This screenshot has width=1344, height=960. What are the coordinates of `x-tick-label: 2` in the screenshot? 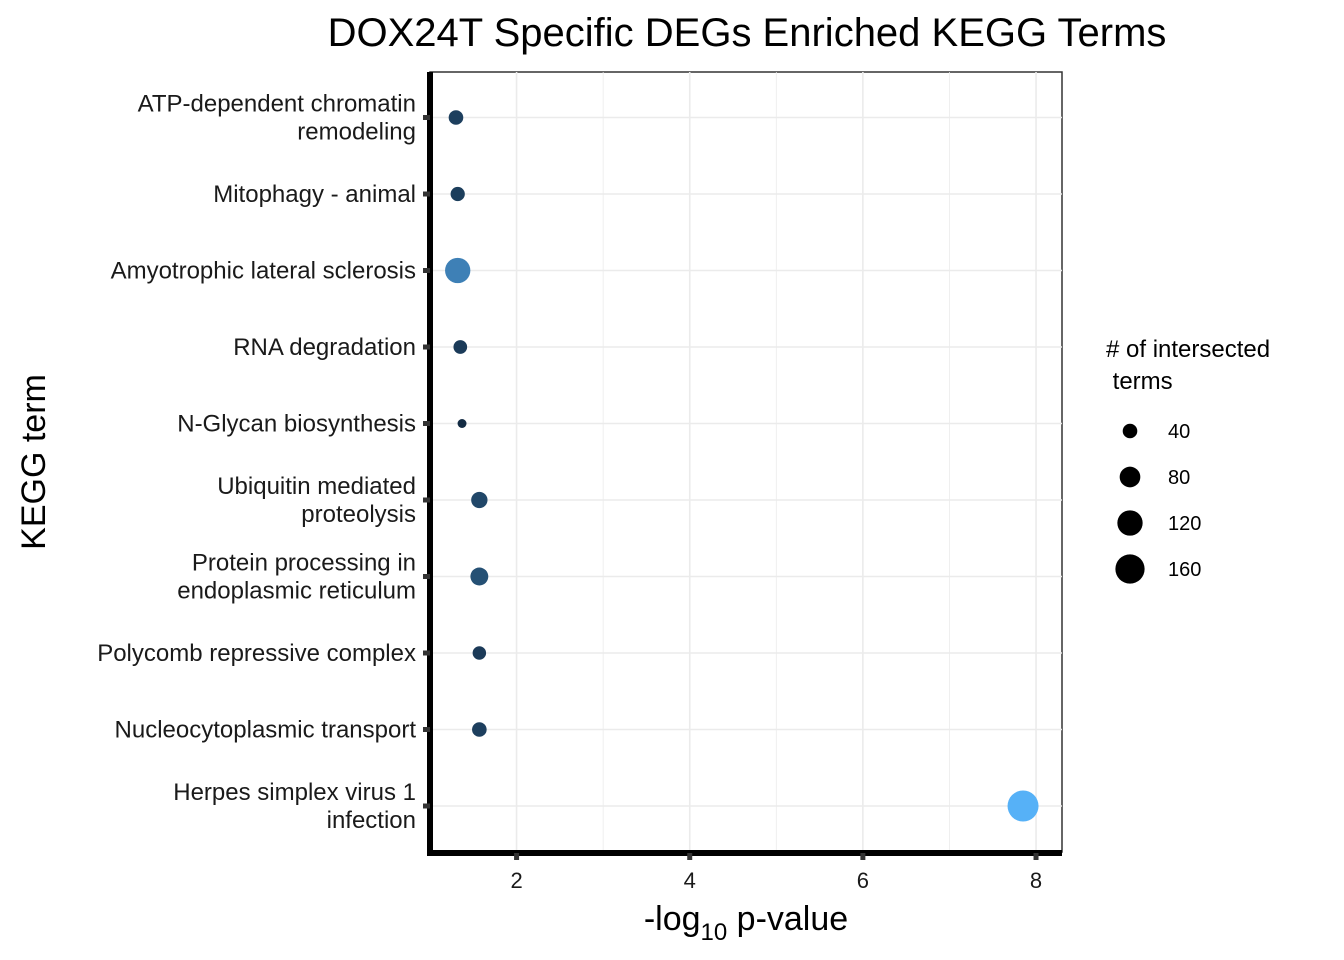 It's located at (516, 880).